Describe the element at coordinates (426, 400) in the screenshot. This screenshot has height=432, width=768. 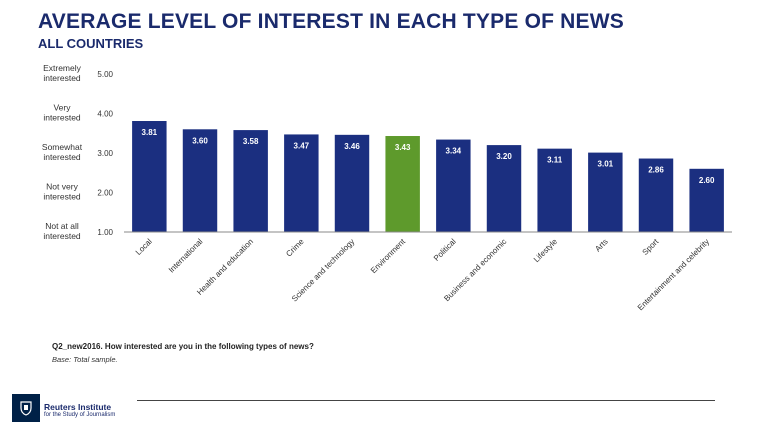
I see `footer-divider` at that location.